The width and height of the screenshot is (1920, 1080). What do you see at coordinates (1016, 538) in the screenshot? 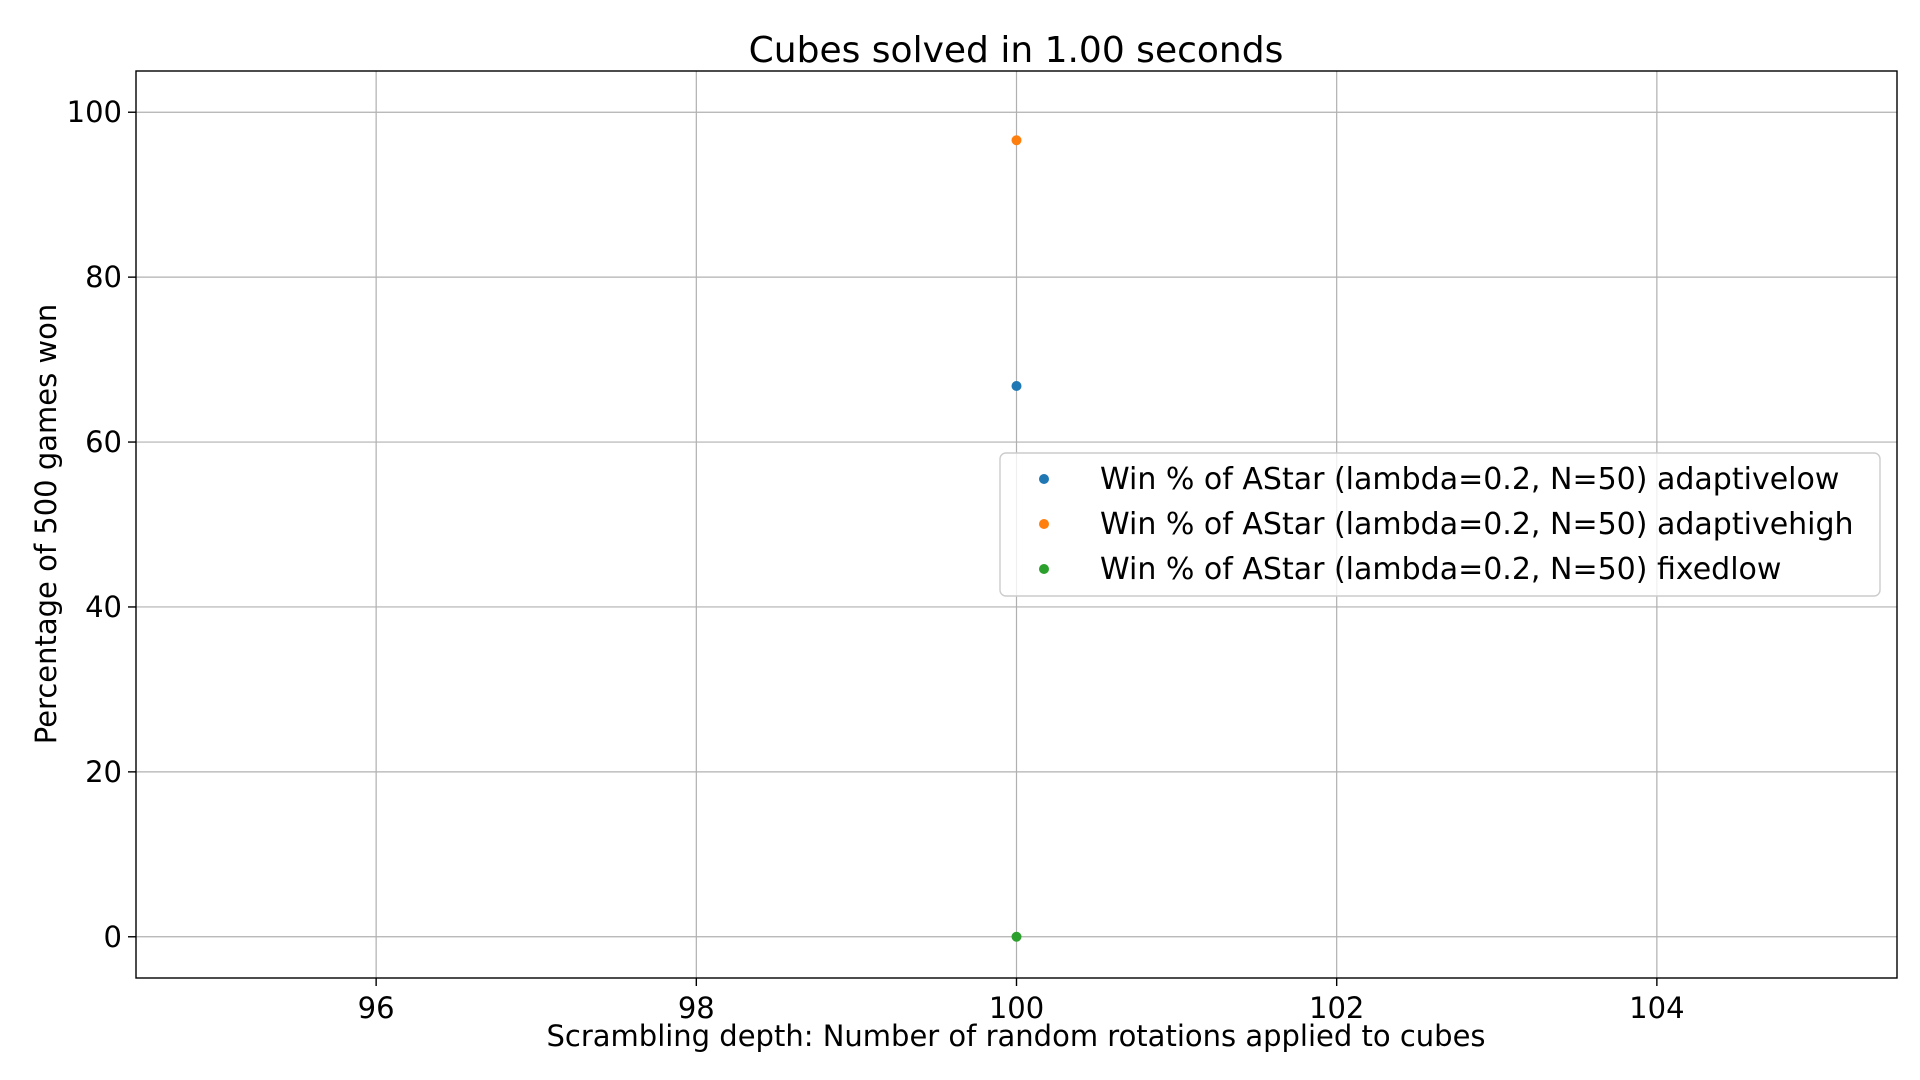
I see `data-points` at bounding box center [1016, 538].